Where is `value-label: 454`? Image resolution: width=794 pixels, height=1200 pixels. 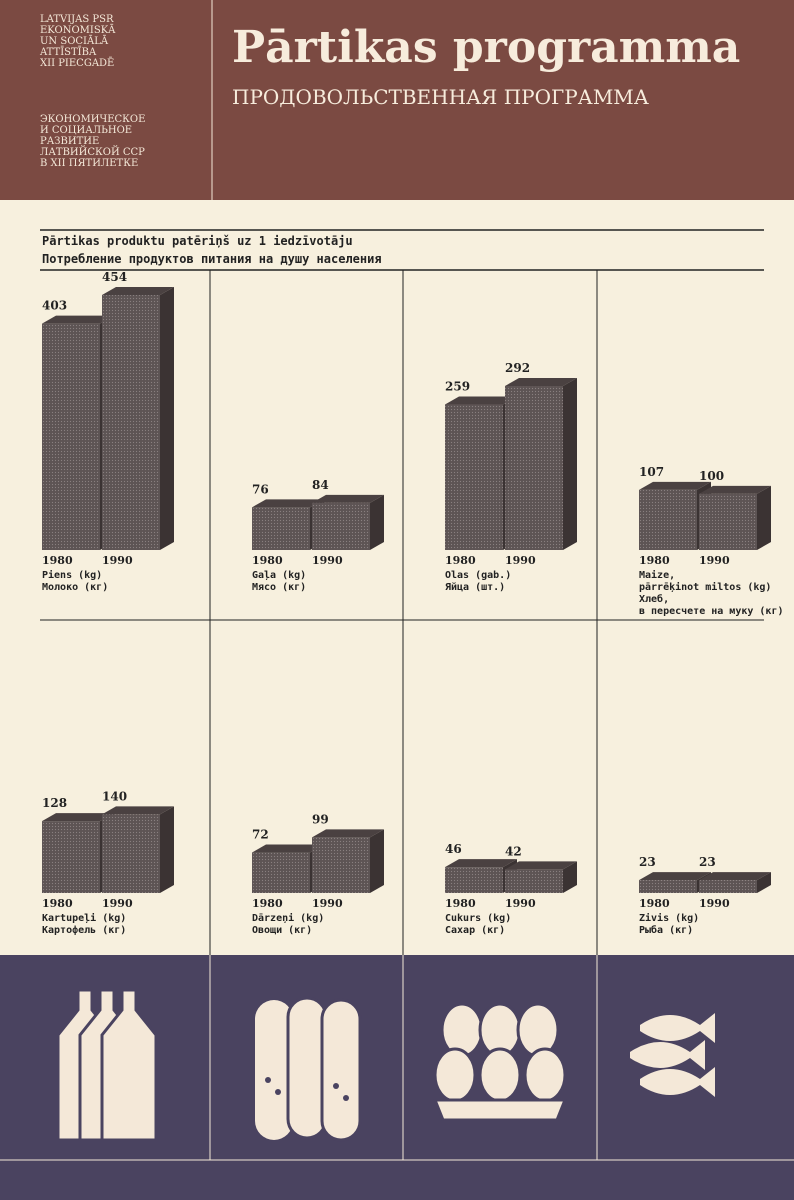
value-label: 454 is located at coordinates (114, 277).